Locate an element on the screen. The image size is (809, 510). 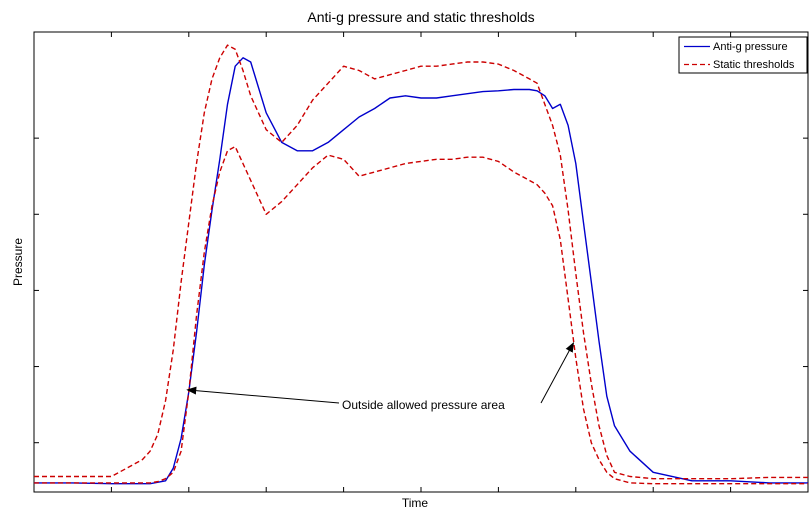
legend-box is located at coordinates (743, 55).